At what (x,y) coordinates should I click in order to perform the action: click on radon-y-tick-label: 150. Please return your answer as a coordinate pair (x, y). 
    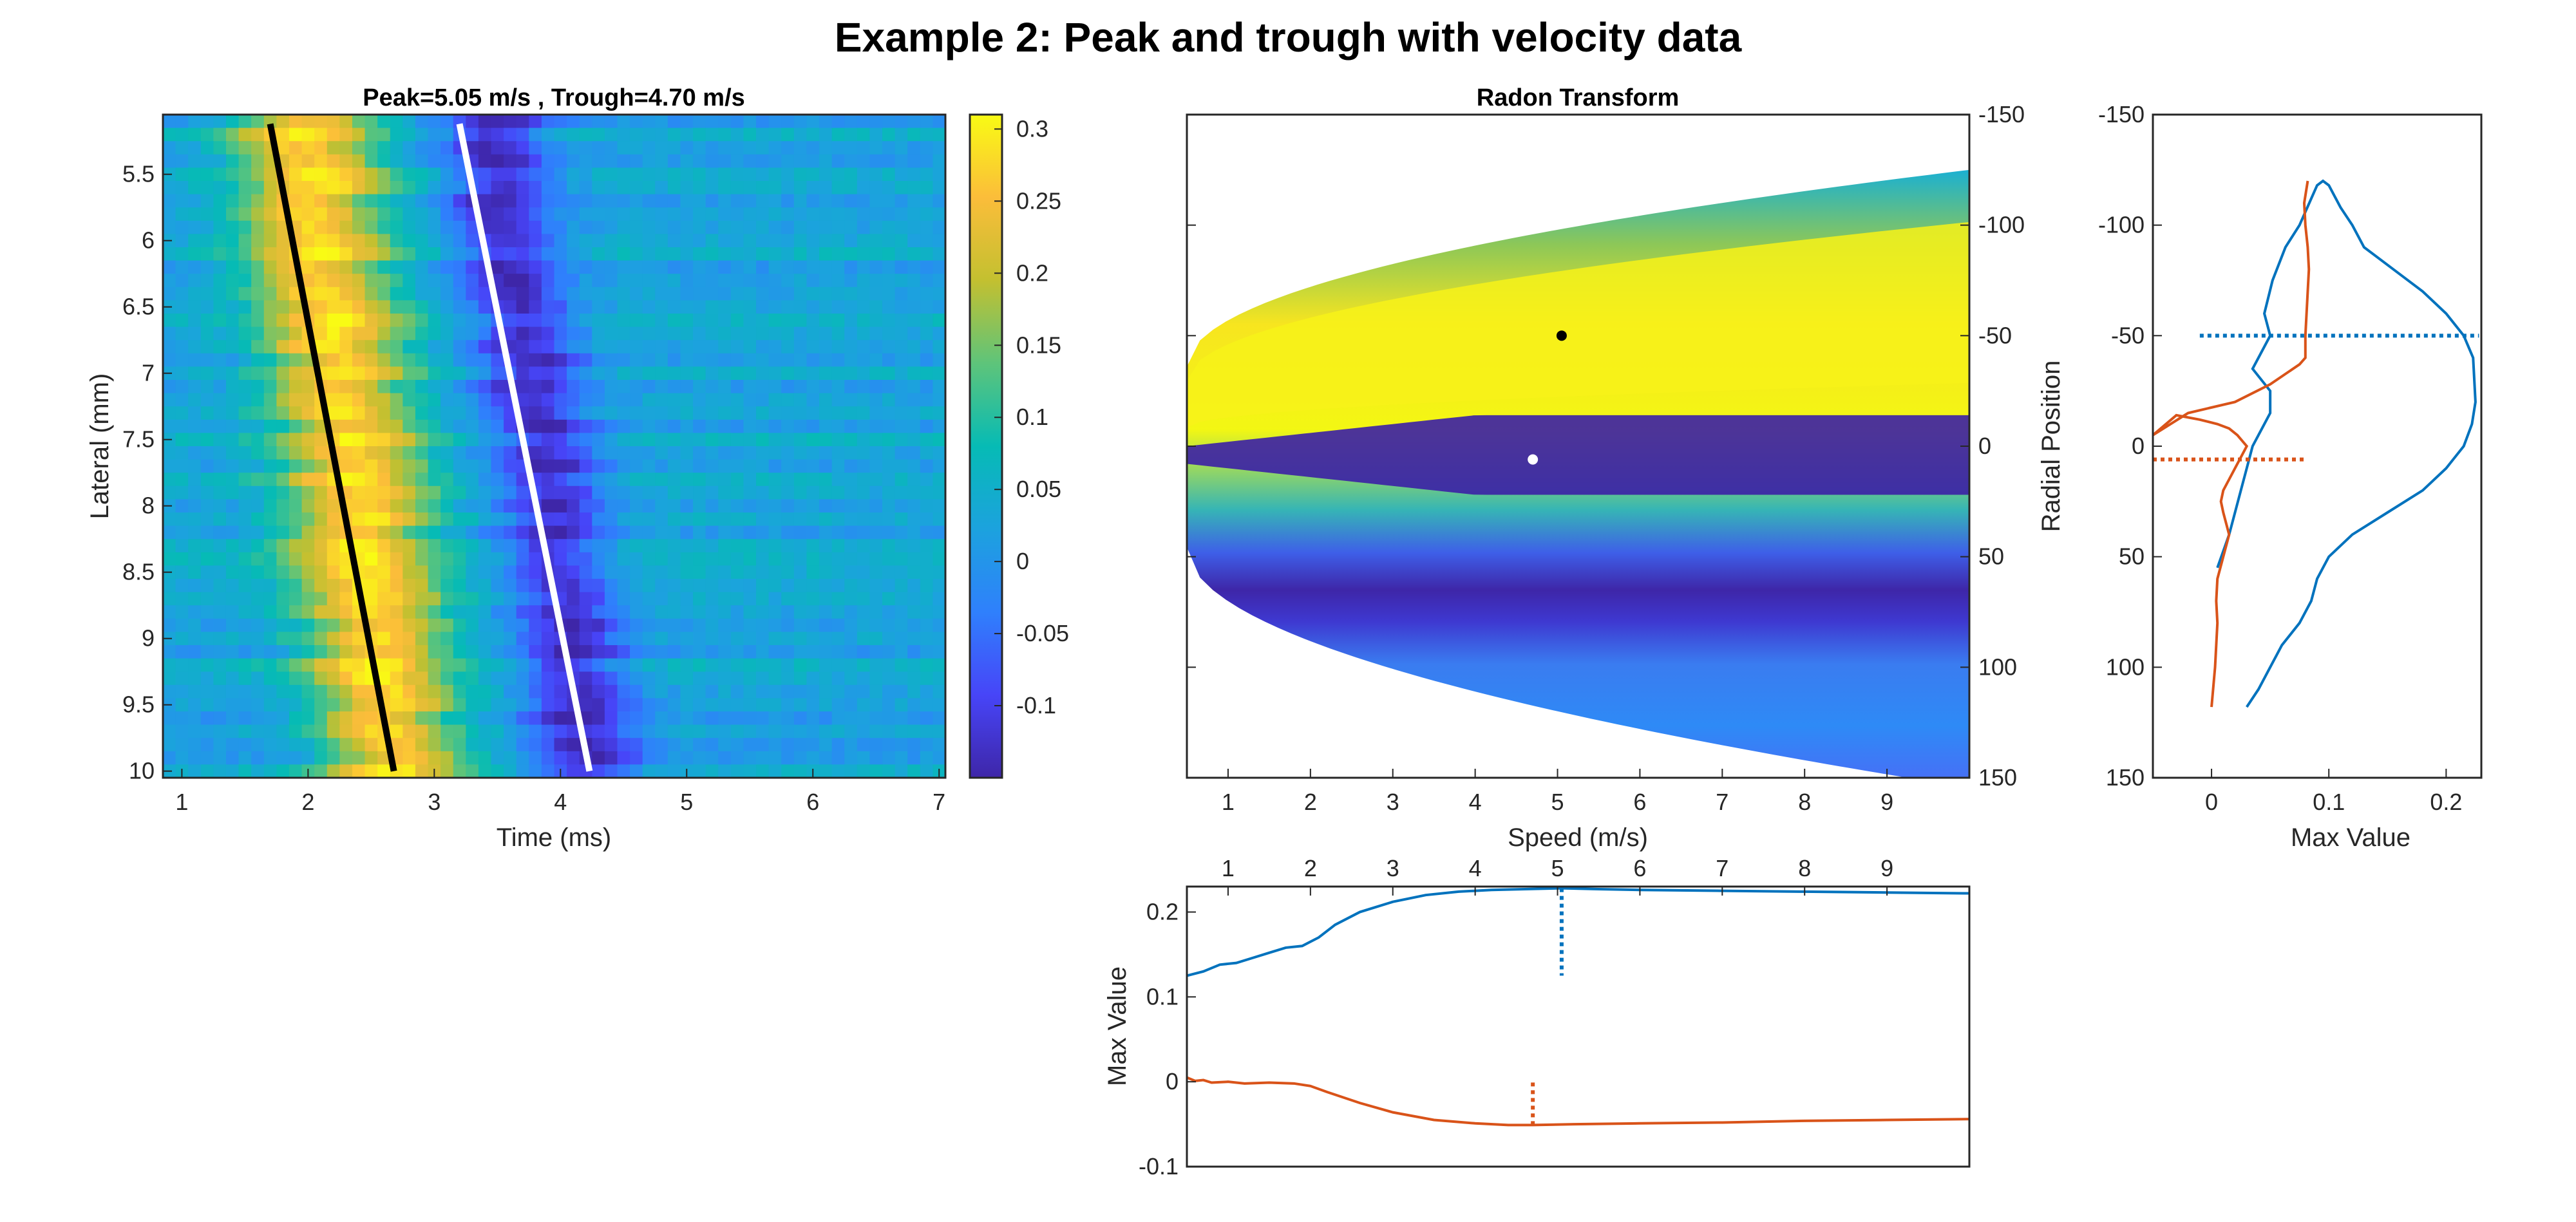
    Looking at the image, I should click on (1997, 777).